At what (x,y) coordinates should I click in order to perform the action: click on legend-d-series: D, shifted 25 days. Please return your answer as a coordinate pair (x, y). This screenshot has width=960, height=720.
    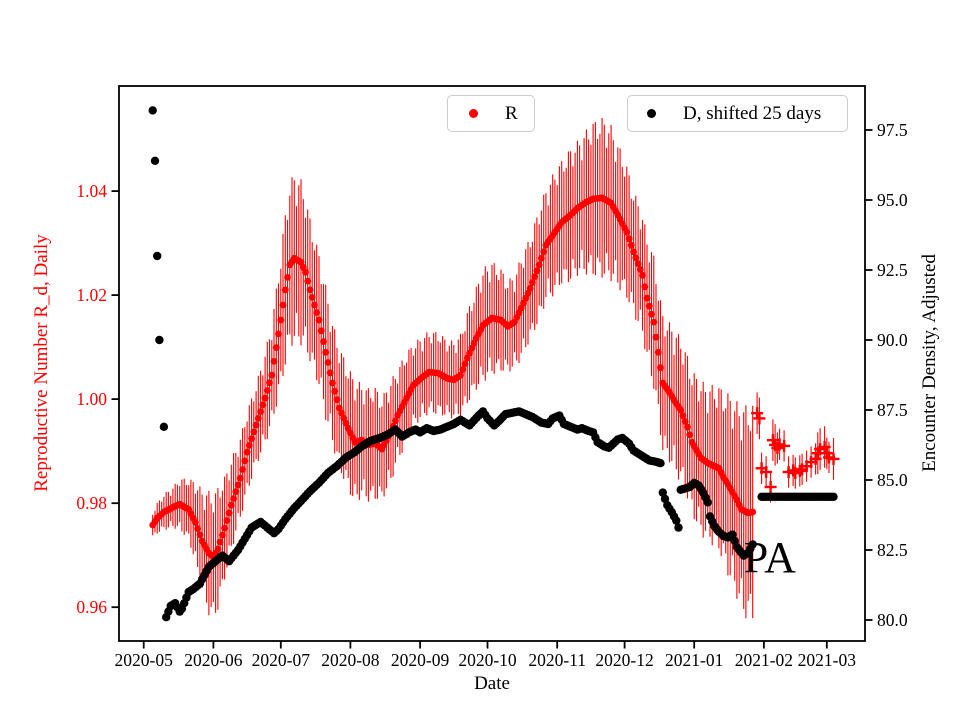
    Looking at the image, I should click on (737, 113).